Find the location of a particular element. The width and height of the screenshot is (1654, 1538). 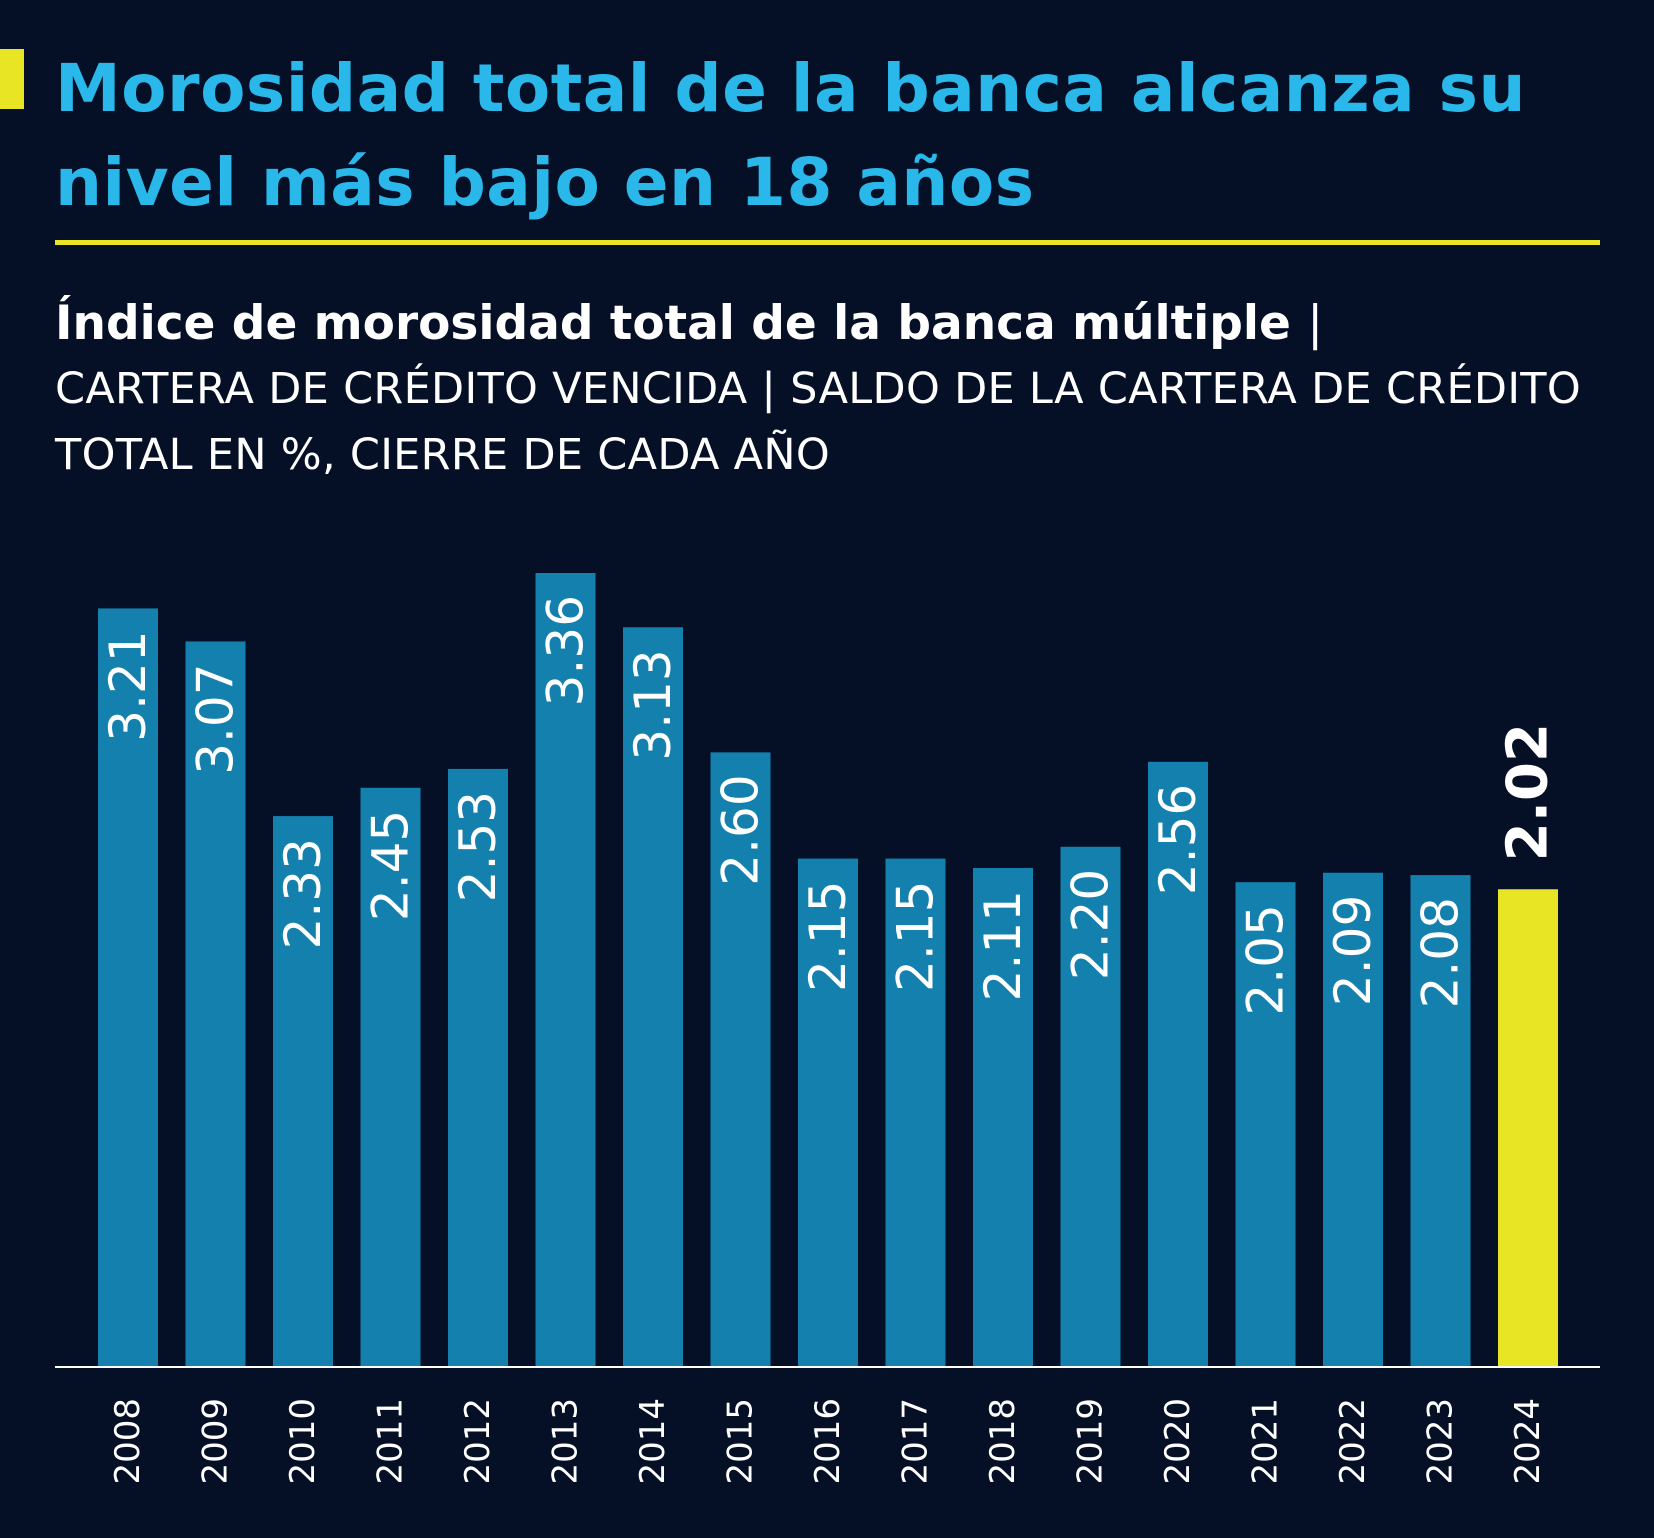

bar-2014 is located at coordinates (653, 996).